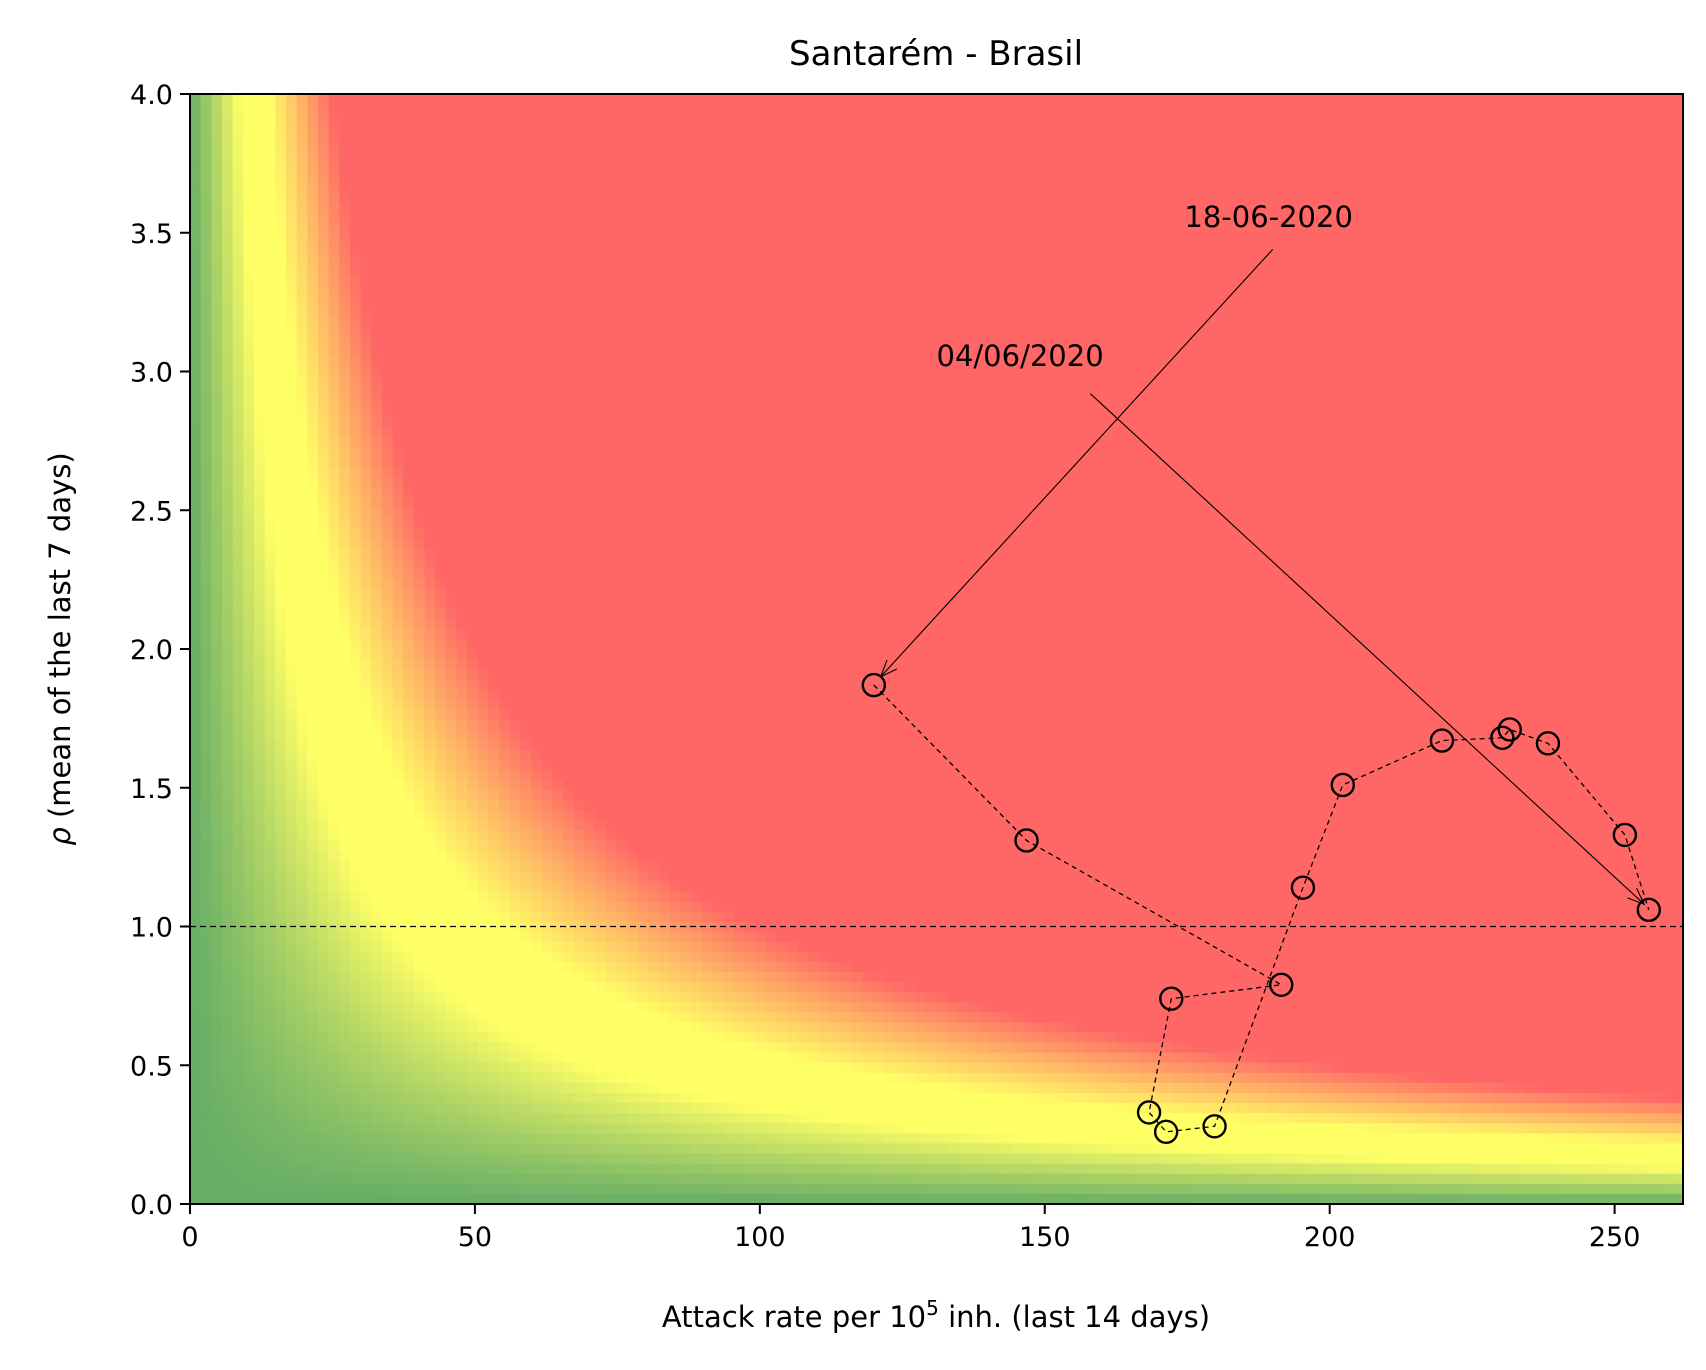 The width and height of the screenshot is (1706, 1370). I want to click on x-tick-label: 100, so click(760, 1237).